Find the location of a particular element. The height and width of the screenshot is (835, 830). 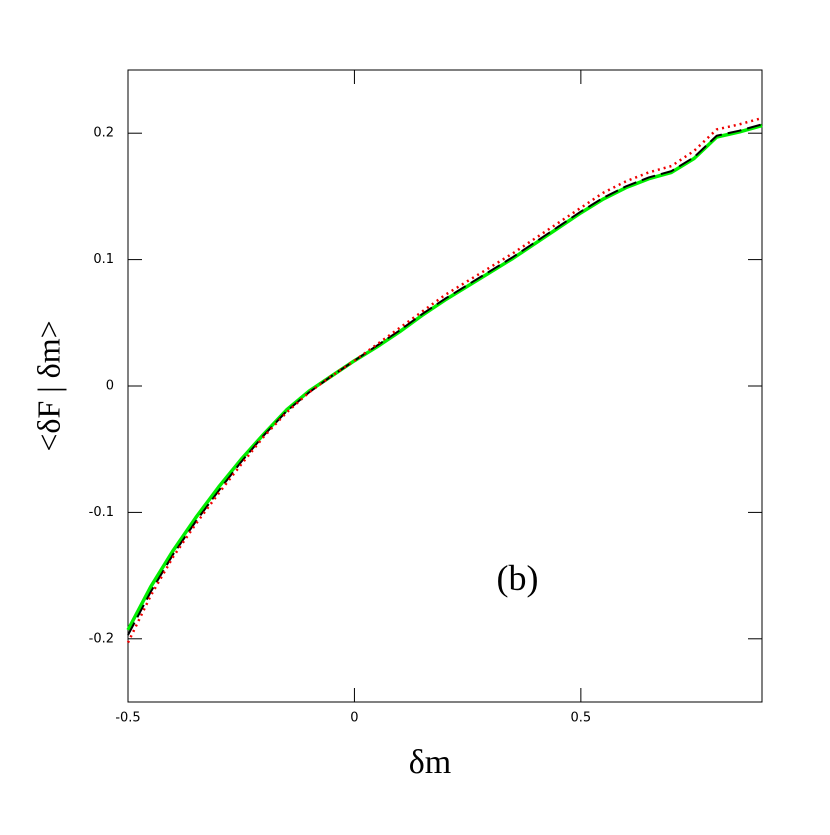

y-axis-label: <δF | δm> is located at coordinates (48, 385).